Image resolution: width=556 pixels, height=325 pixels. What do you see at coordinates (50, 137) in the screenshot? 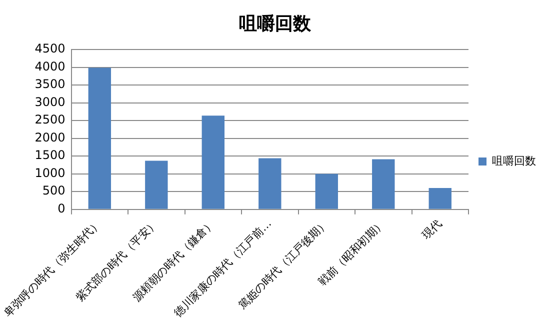
I see `y-tick-label: 2000` at bounding box center [50, 137].